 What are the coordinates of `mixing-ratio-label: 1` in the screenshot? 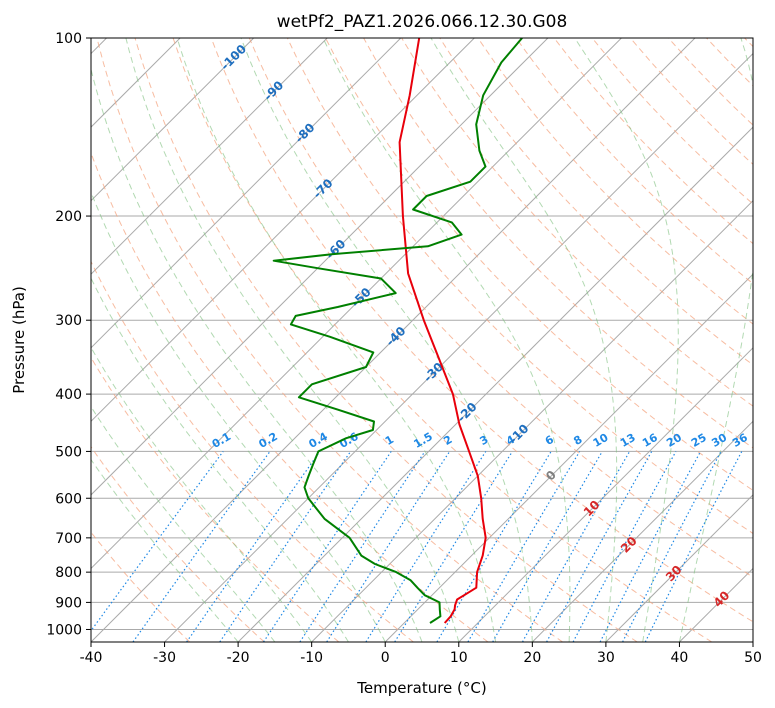 It's located at (389, 440).